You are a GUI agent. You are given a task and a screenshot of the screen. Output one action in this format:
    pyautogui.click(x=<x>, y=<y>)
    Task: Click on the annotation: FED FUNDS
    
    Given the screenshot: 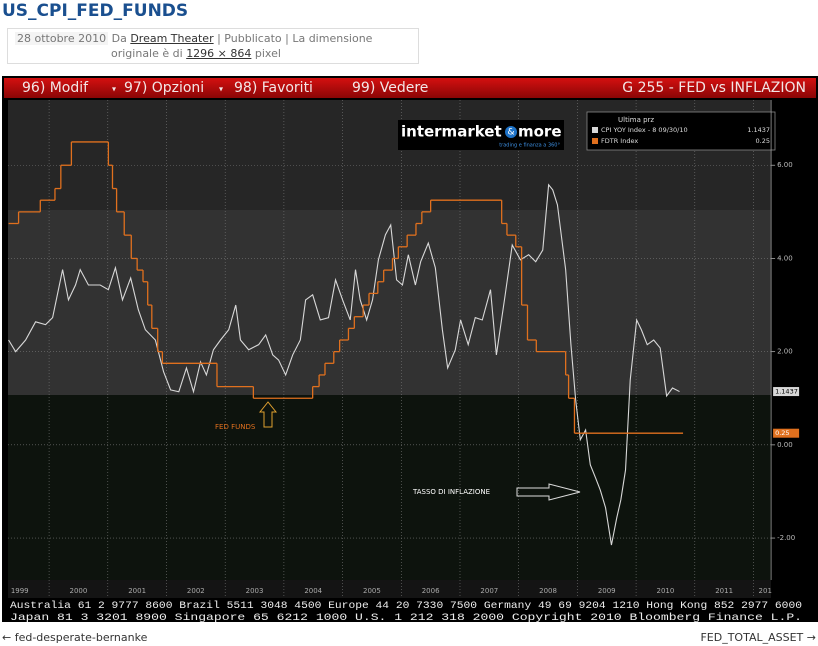 What is the action you would take?
    pyautogui.click(x=235, y=427)
    